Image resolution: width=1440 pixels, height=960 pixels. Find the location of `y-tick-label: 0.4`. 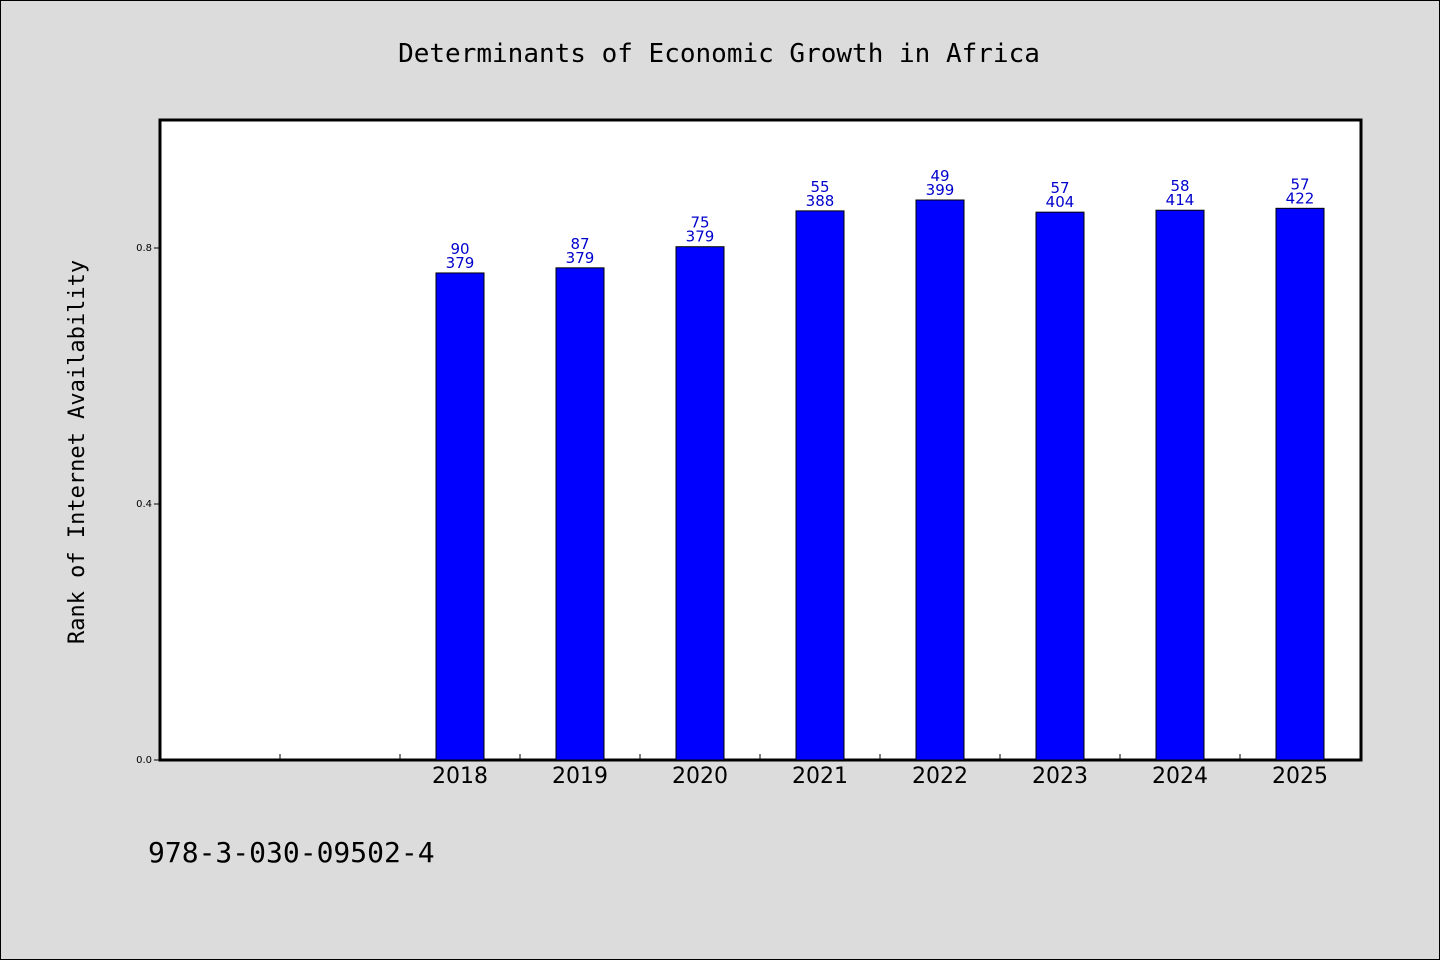

y-tick-label: 0.4 is located at coordinates (144, 504).